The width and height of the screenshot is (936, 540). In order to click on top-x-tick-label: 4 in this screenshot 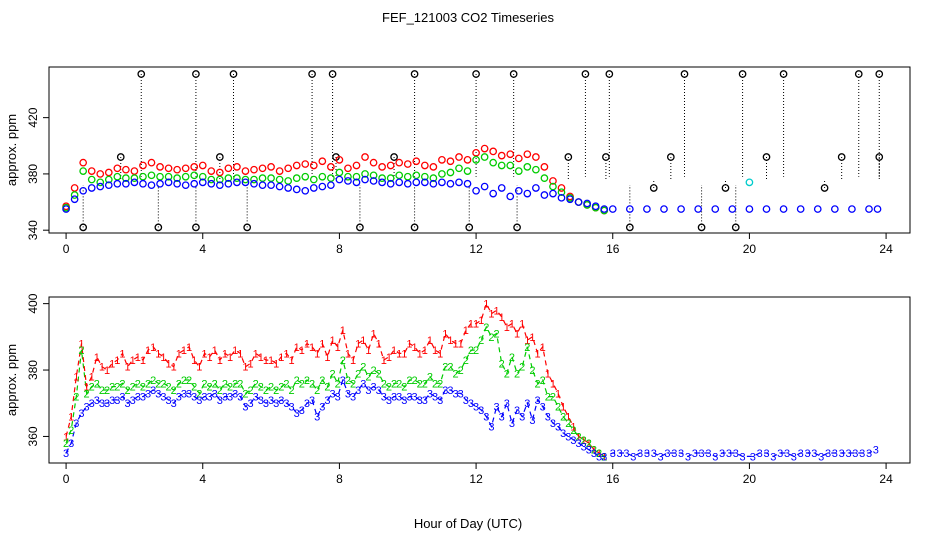, I will do `click(202, 249)`.